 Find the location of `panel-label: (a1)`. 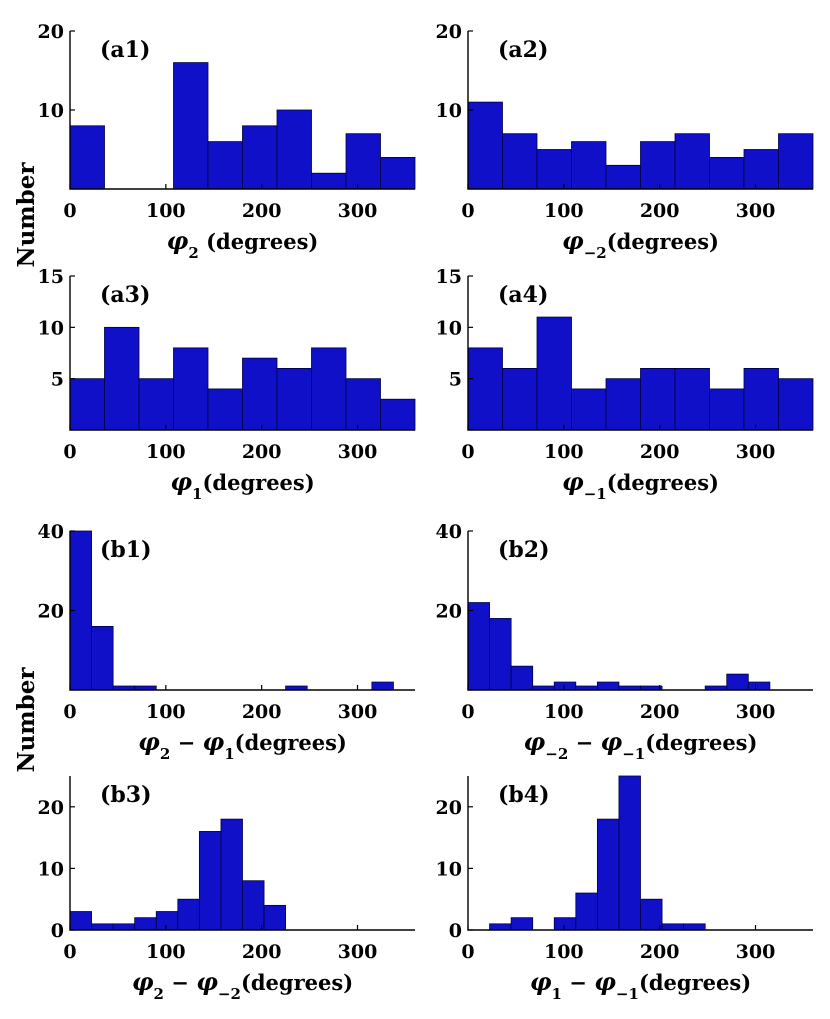

panel-label: (a1) is located at coordinates (125, 50).